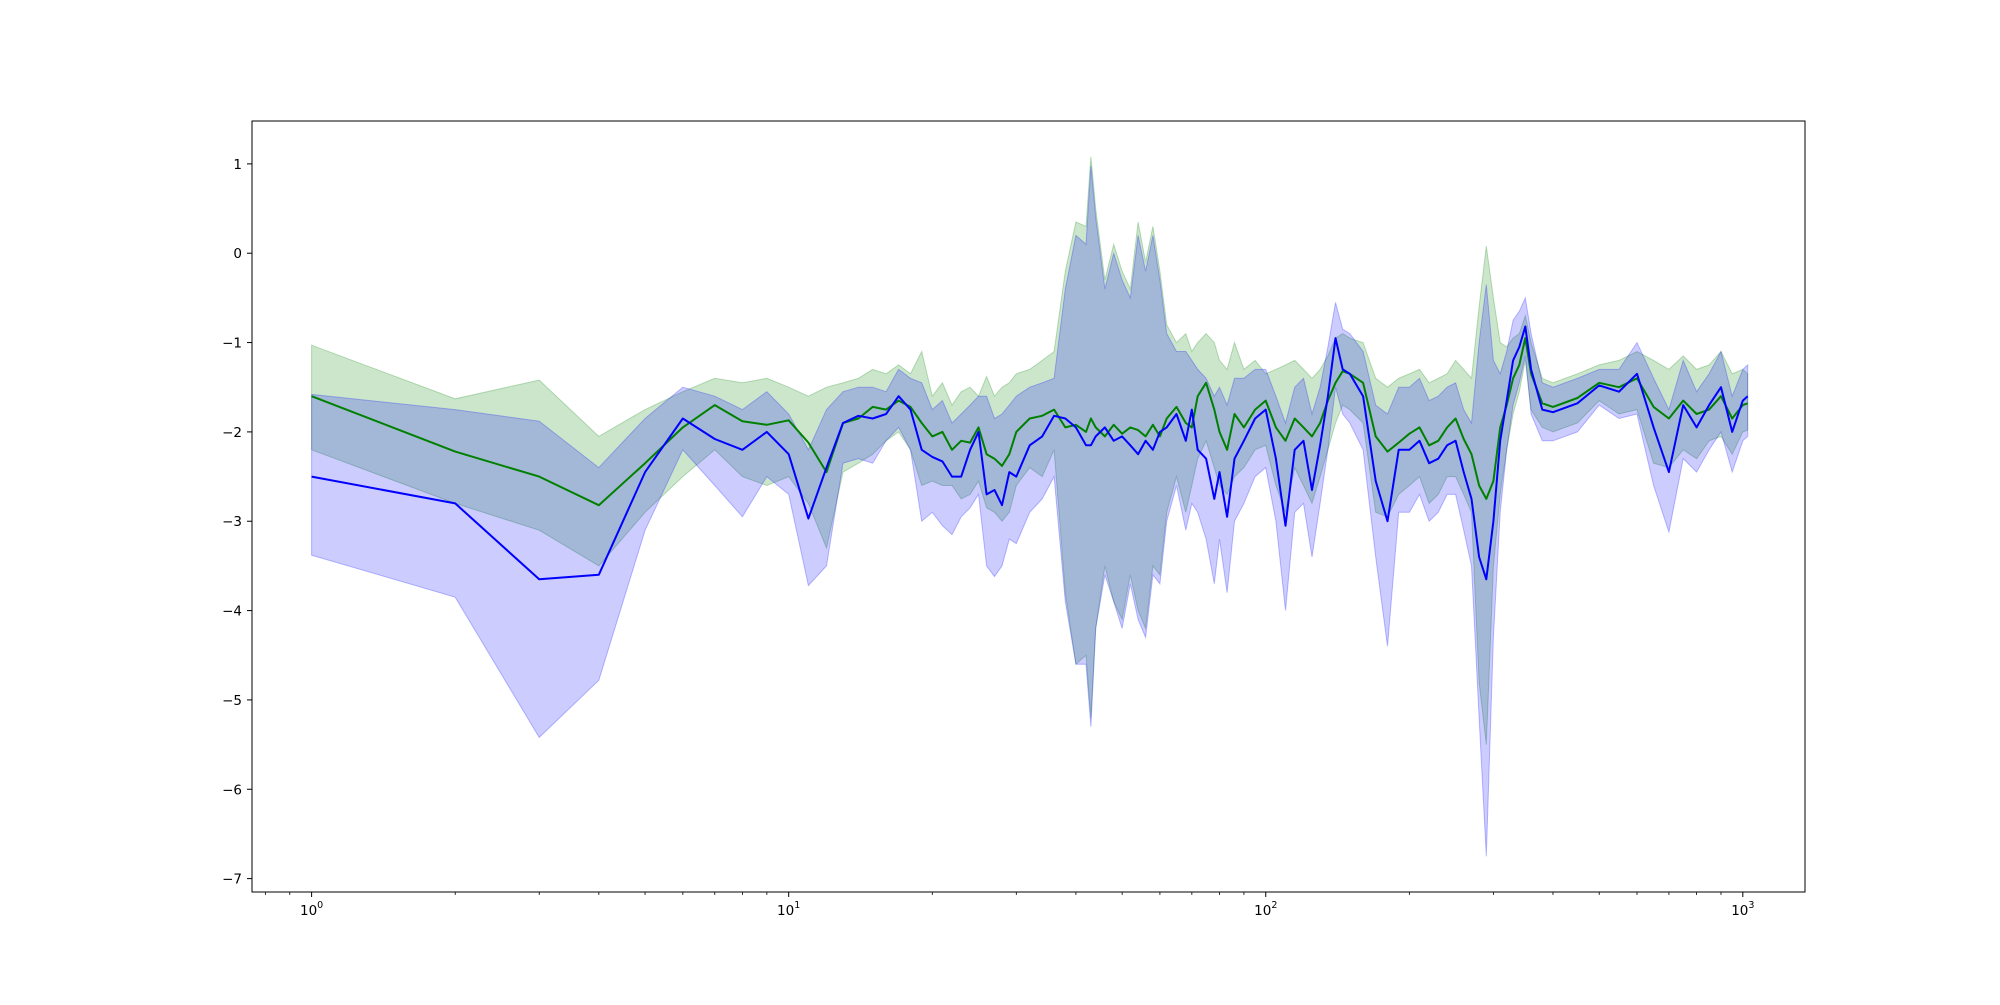 This screenshot has width=2000, height=1005. I want to click on y-tick-label: −4, so click(232, 612).